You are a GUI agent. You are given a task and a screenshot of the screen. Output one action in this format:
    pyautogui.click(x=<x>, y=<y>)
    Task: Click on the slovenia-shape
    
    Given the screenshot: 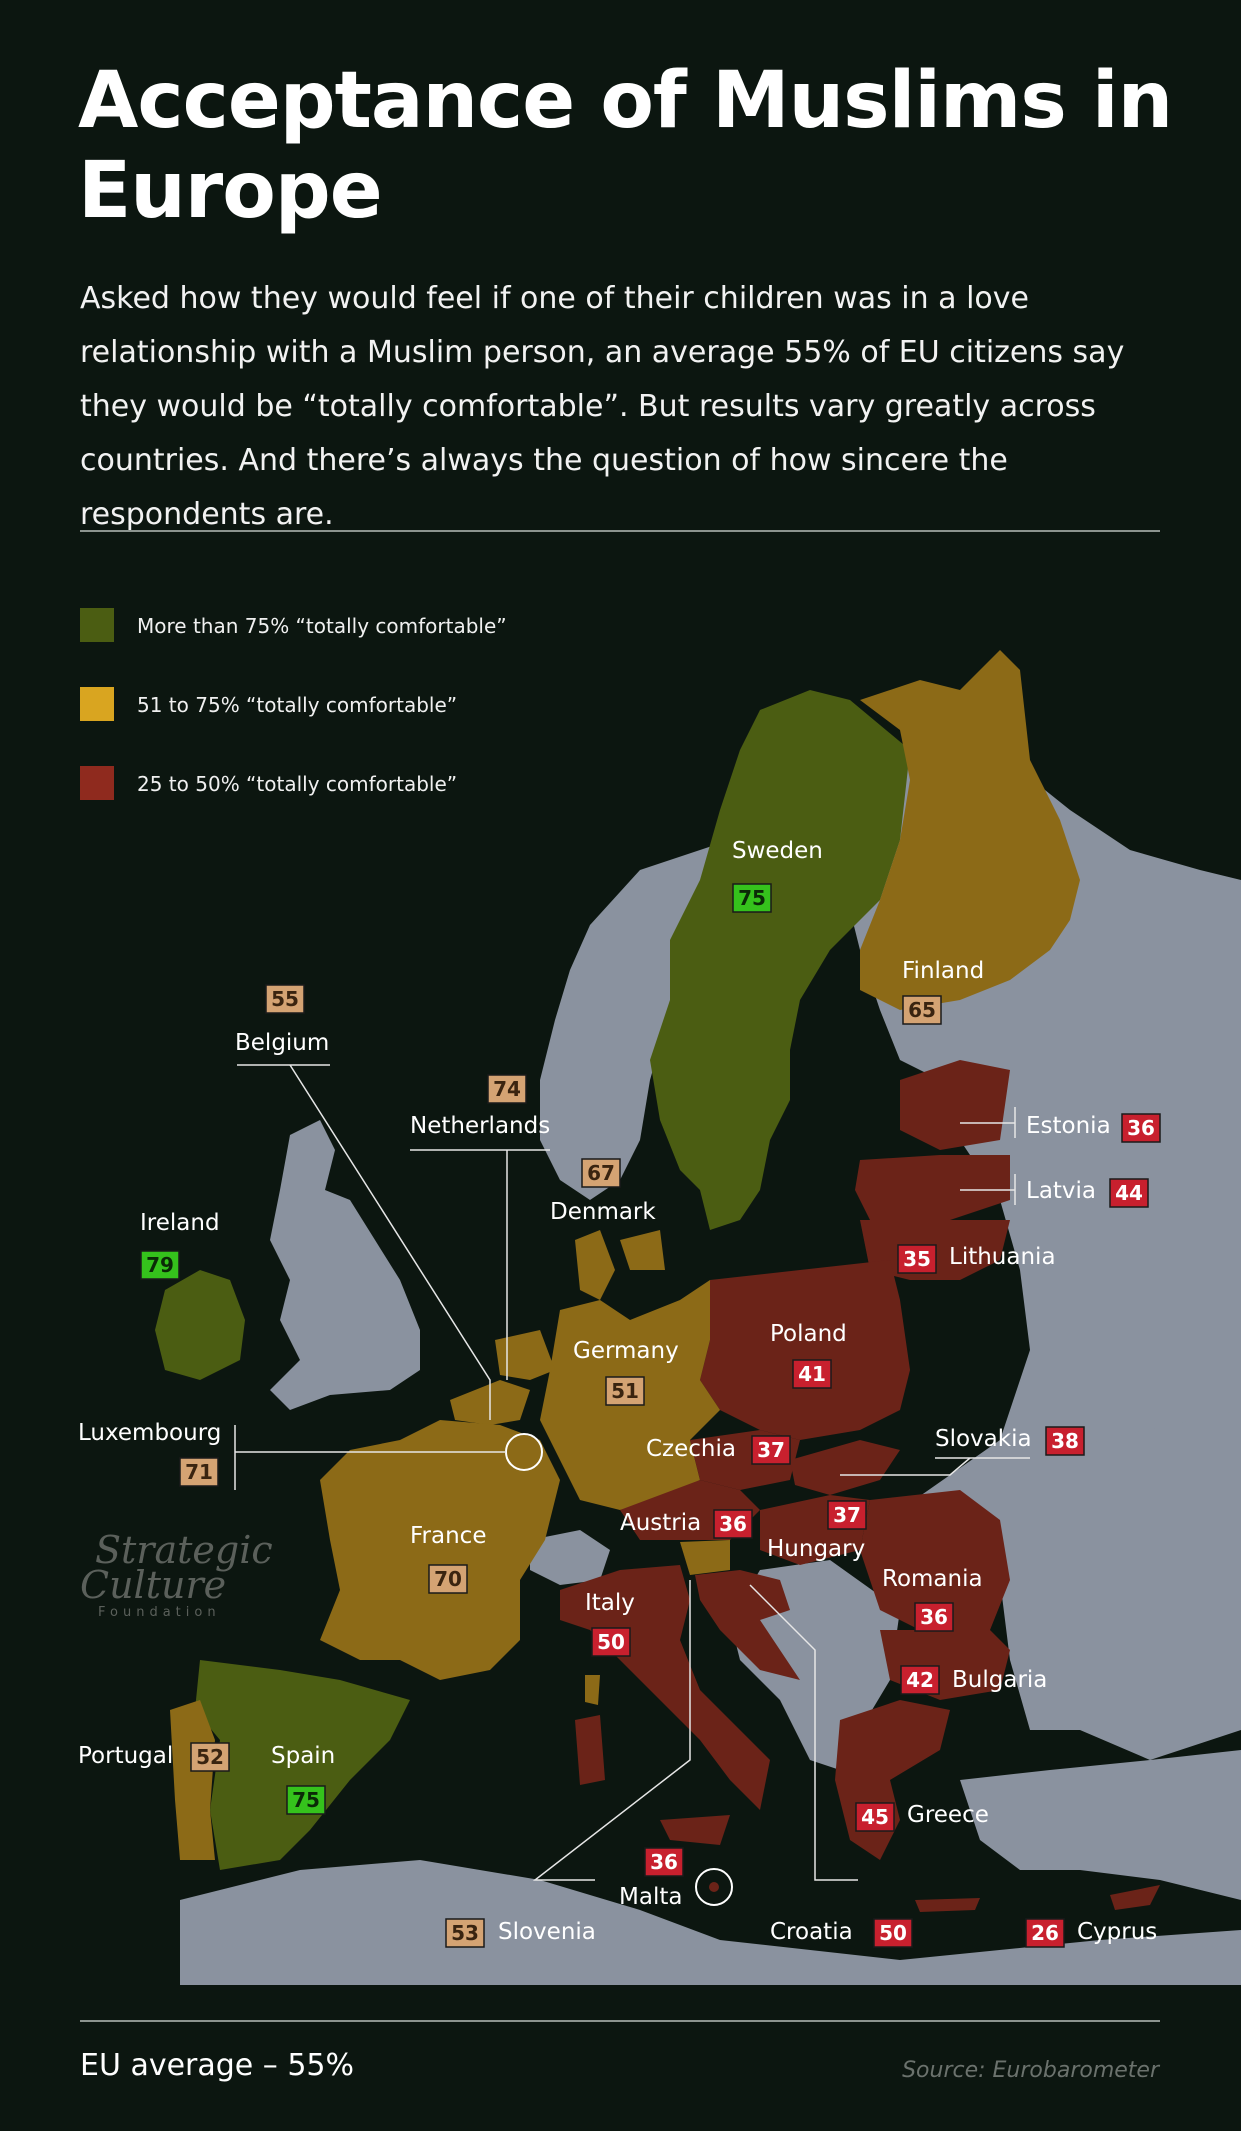 What is the action you would take?
    pyautogui.click(x=705, y=1557)
    